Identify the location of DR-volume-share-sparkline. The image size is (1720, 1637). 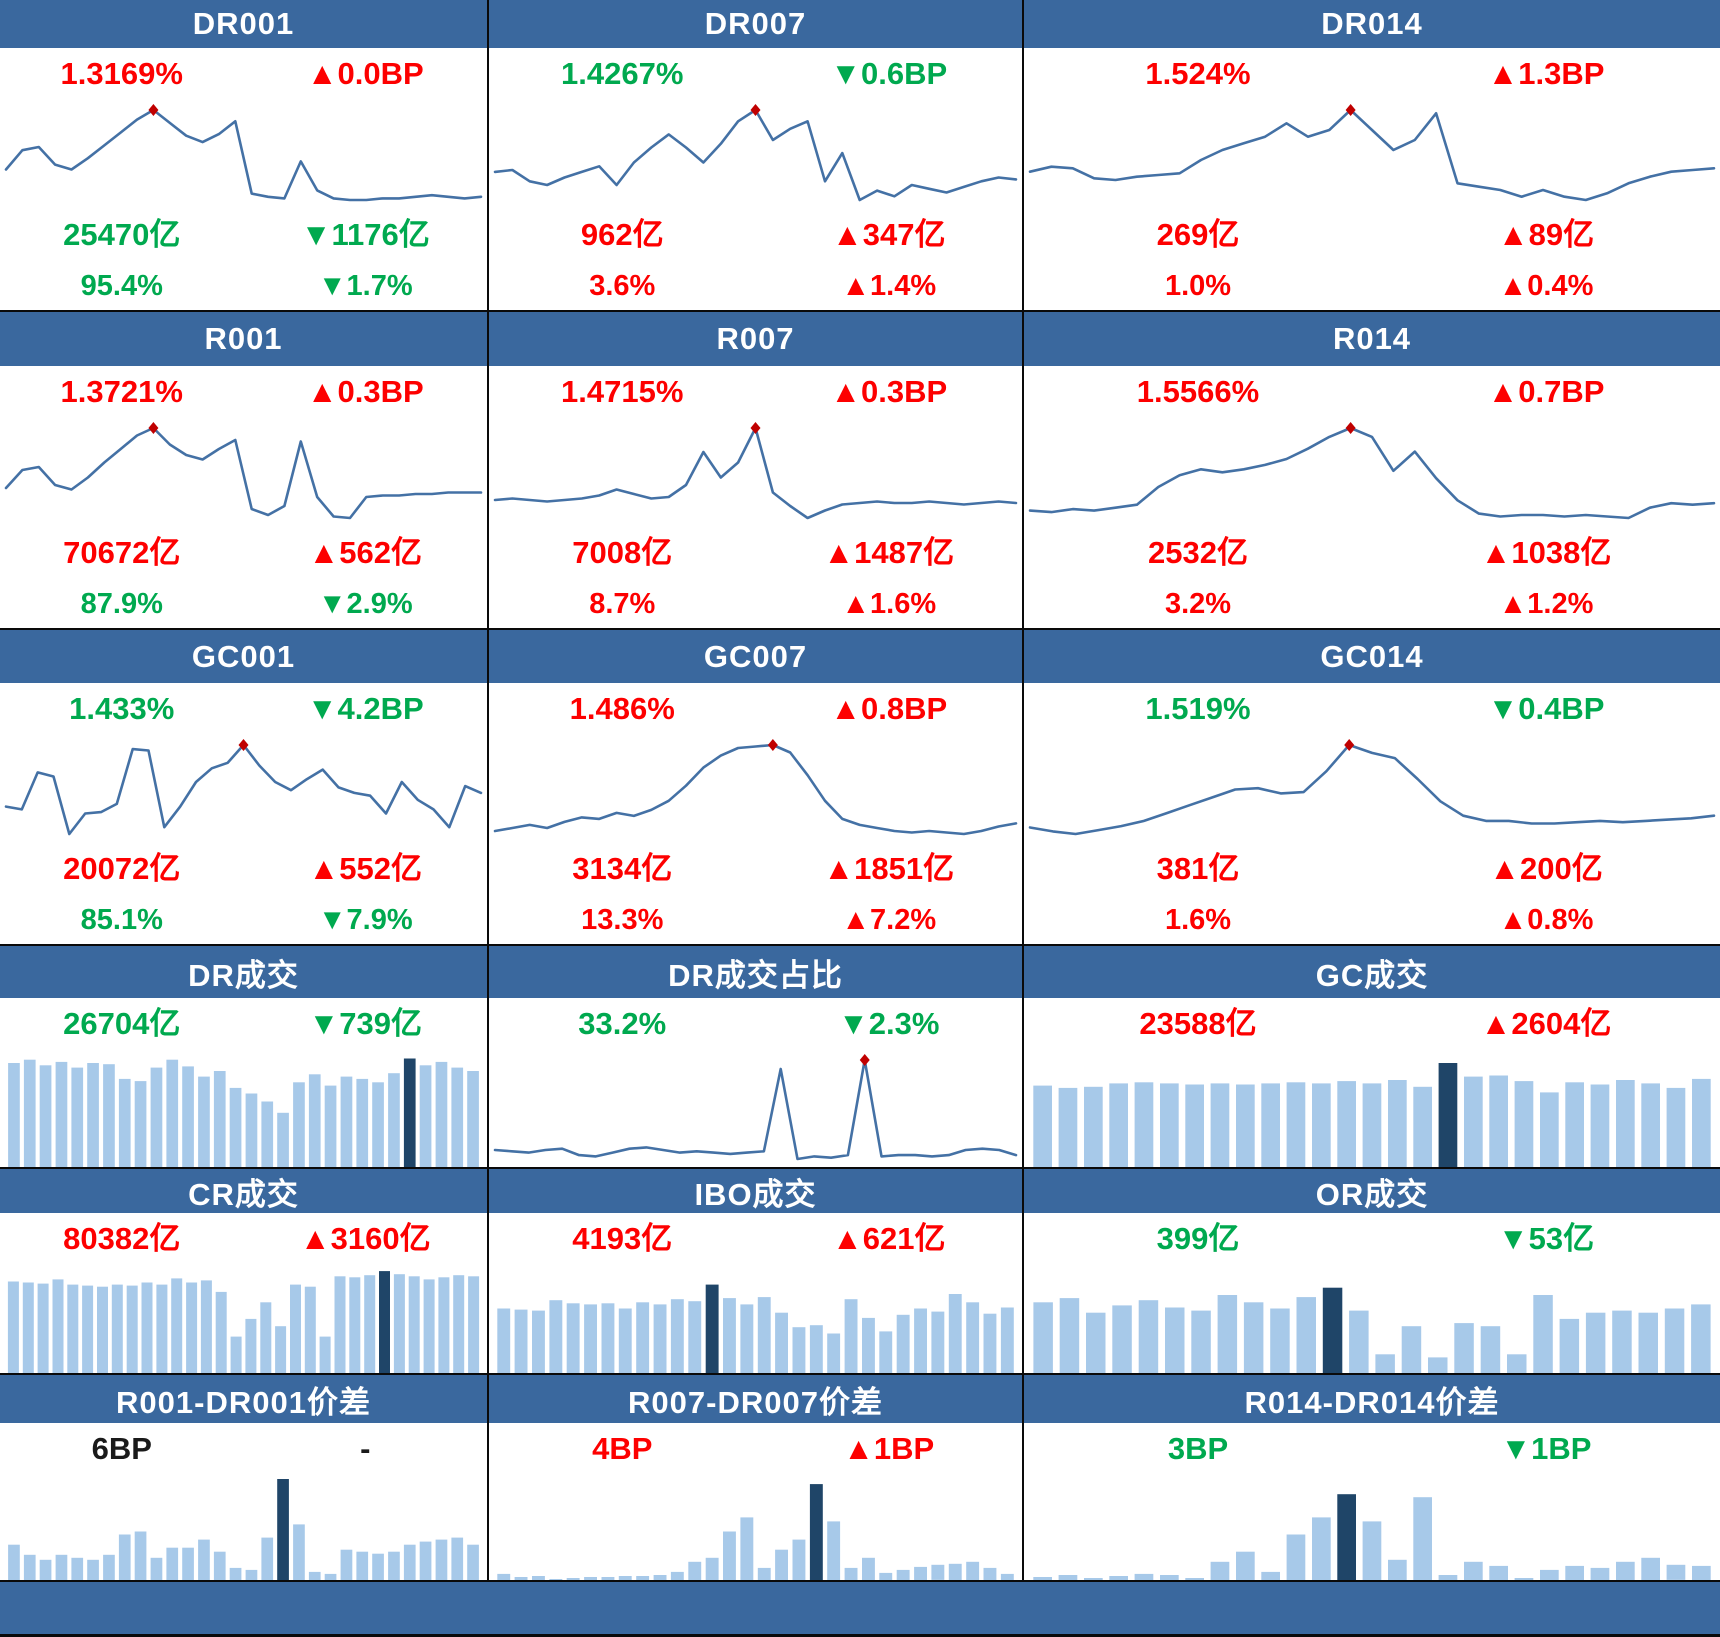
(755, 1109).